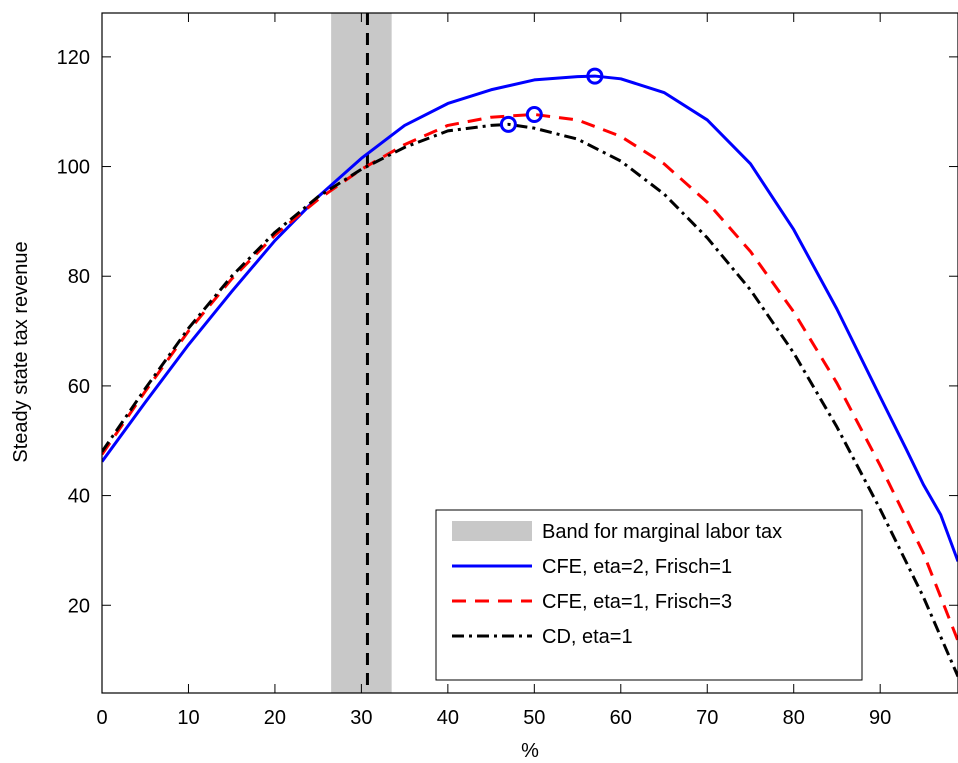  Describe the element at coordinates (707, 718) in the screenshot. I see `x-tick-label: 70` at that location.